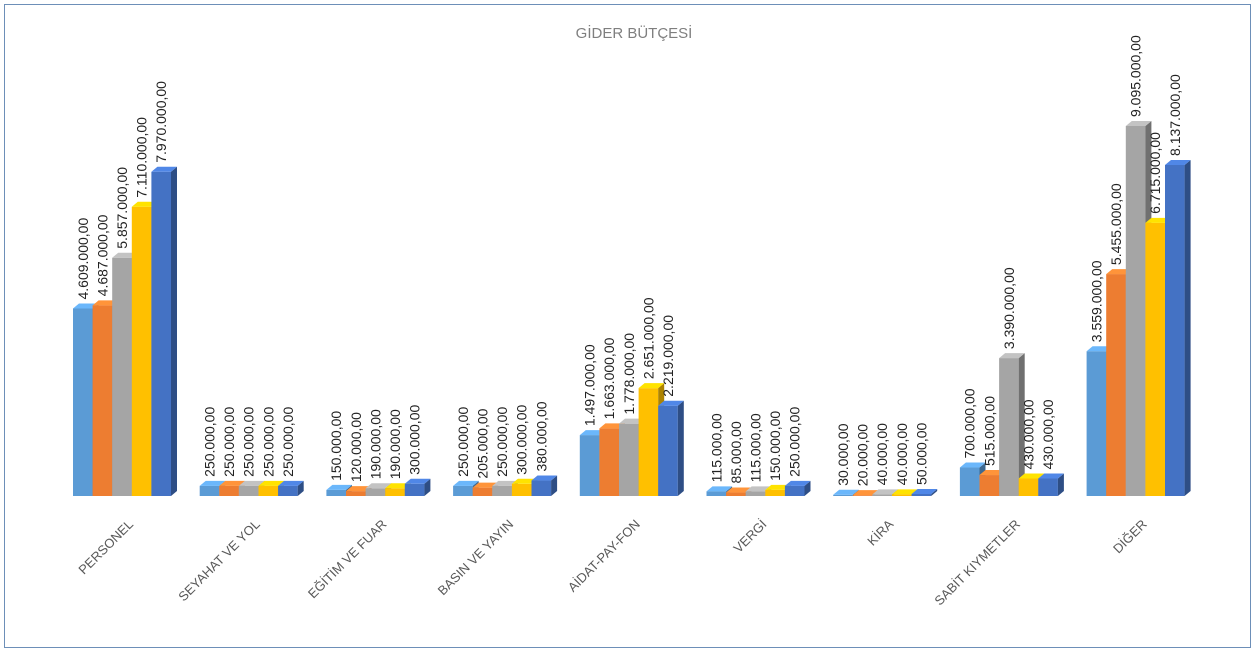  I want to click on data-label: 7.970.000,00, so click(161, 122).